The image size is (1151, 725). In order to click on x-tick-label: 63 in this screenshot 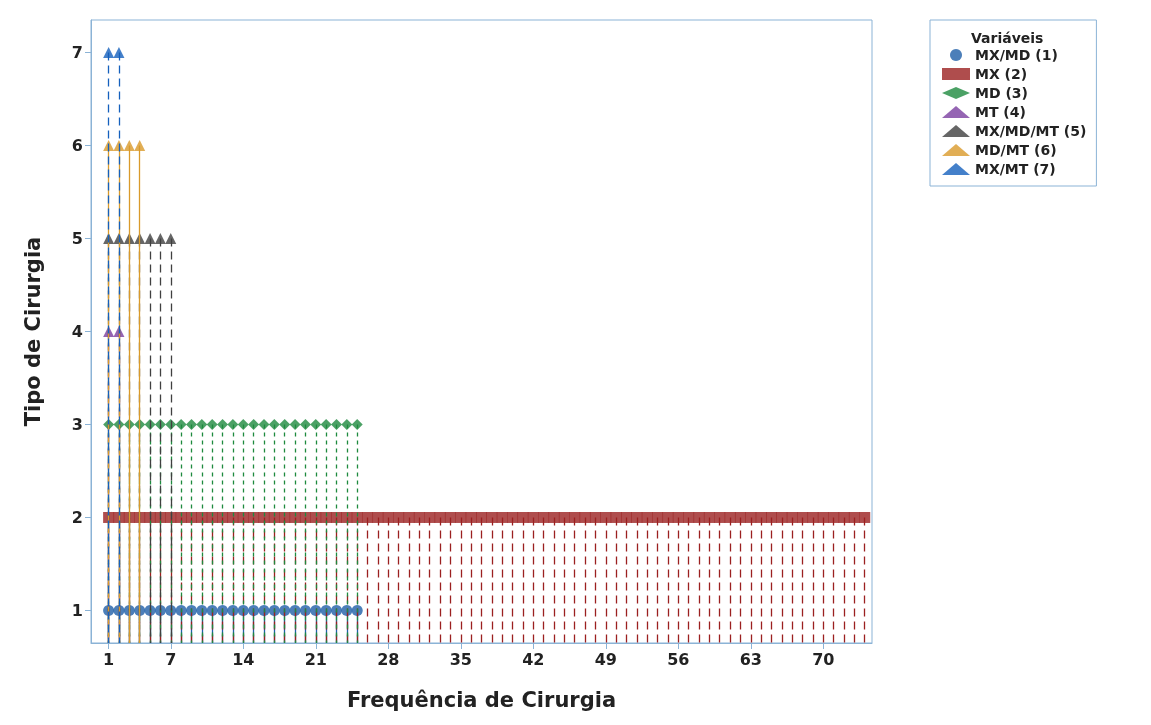, I will do `click(750, 659)`.